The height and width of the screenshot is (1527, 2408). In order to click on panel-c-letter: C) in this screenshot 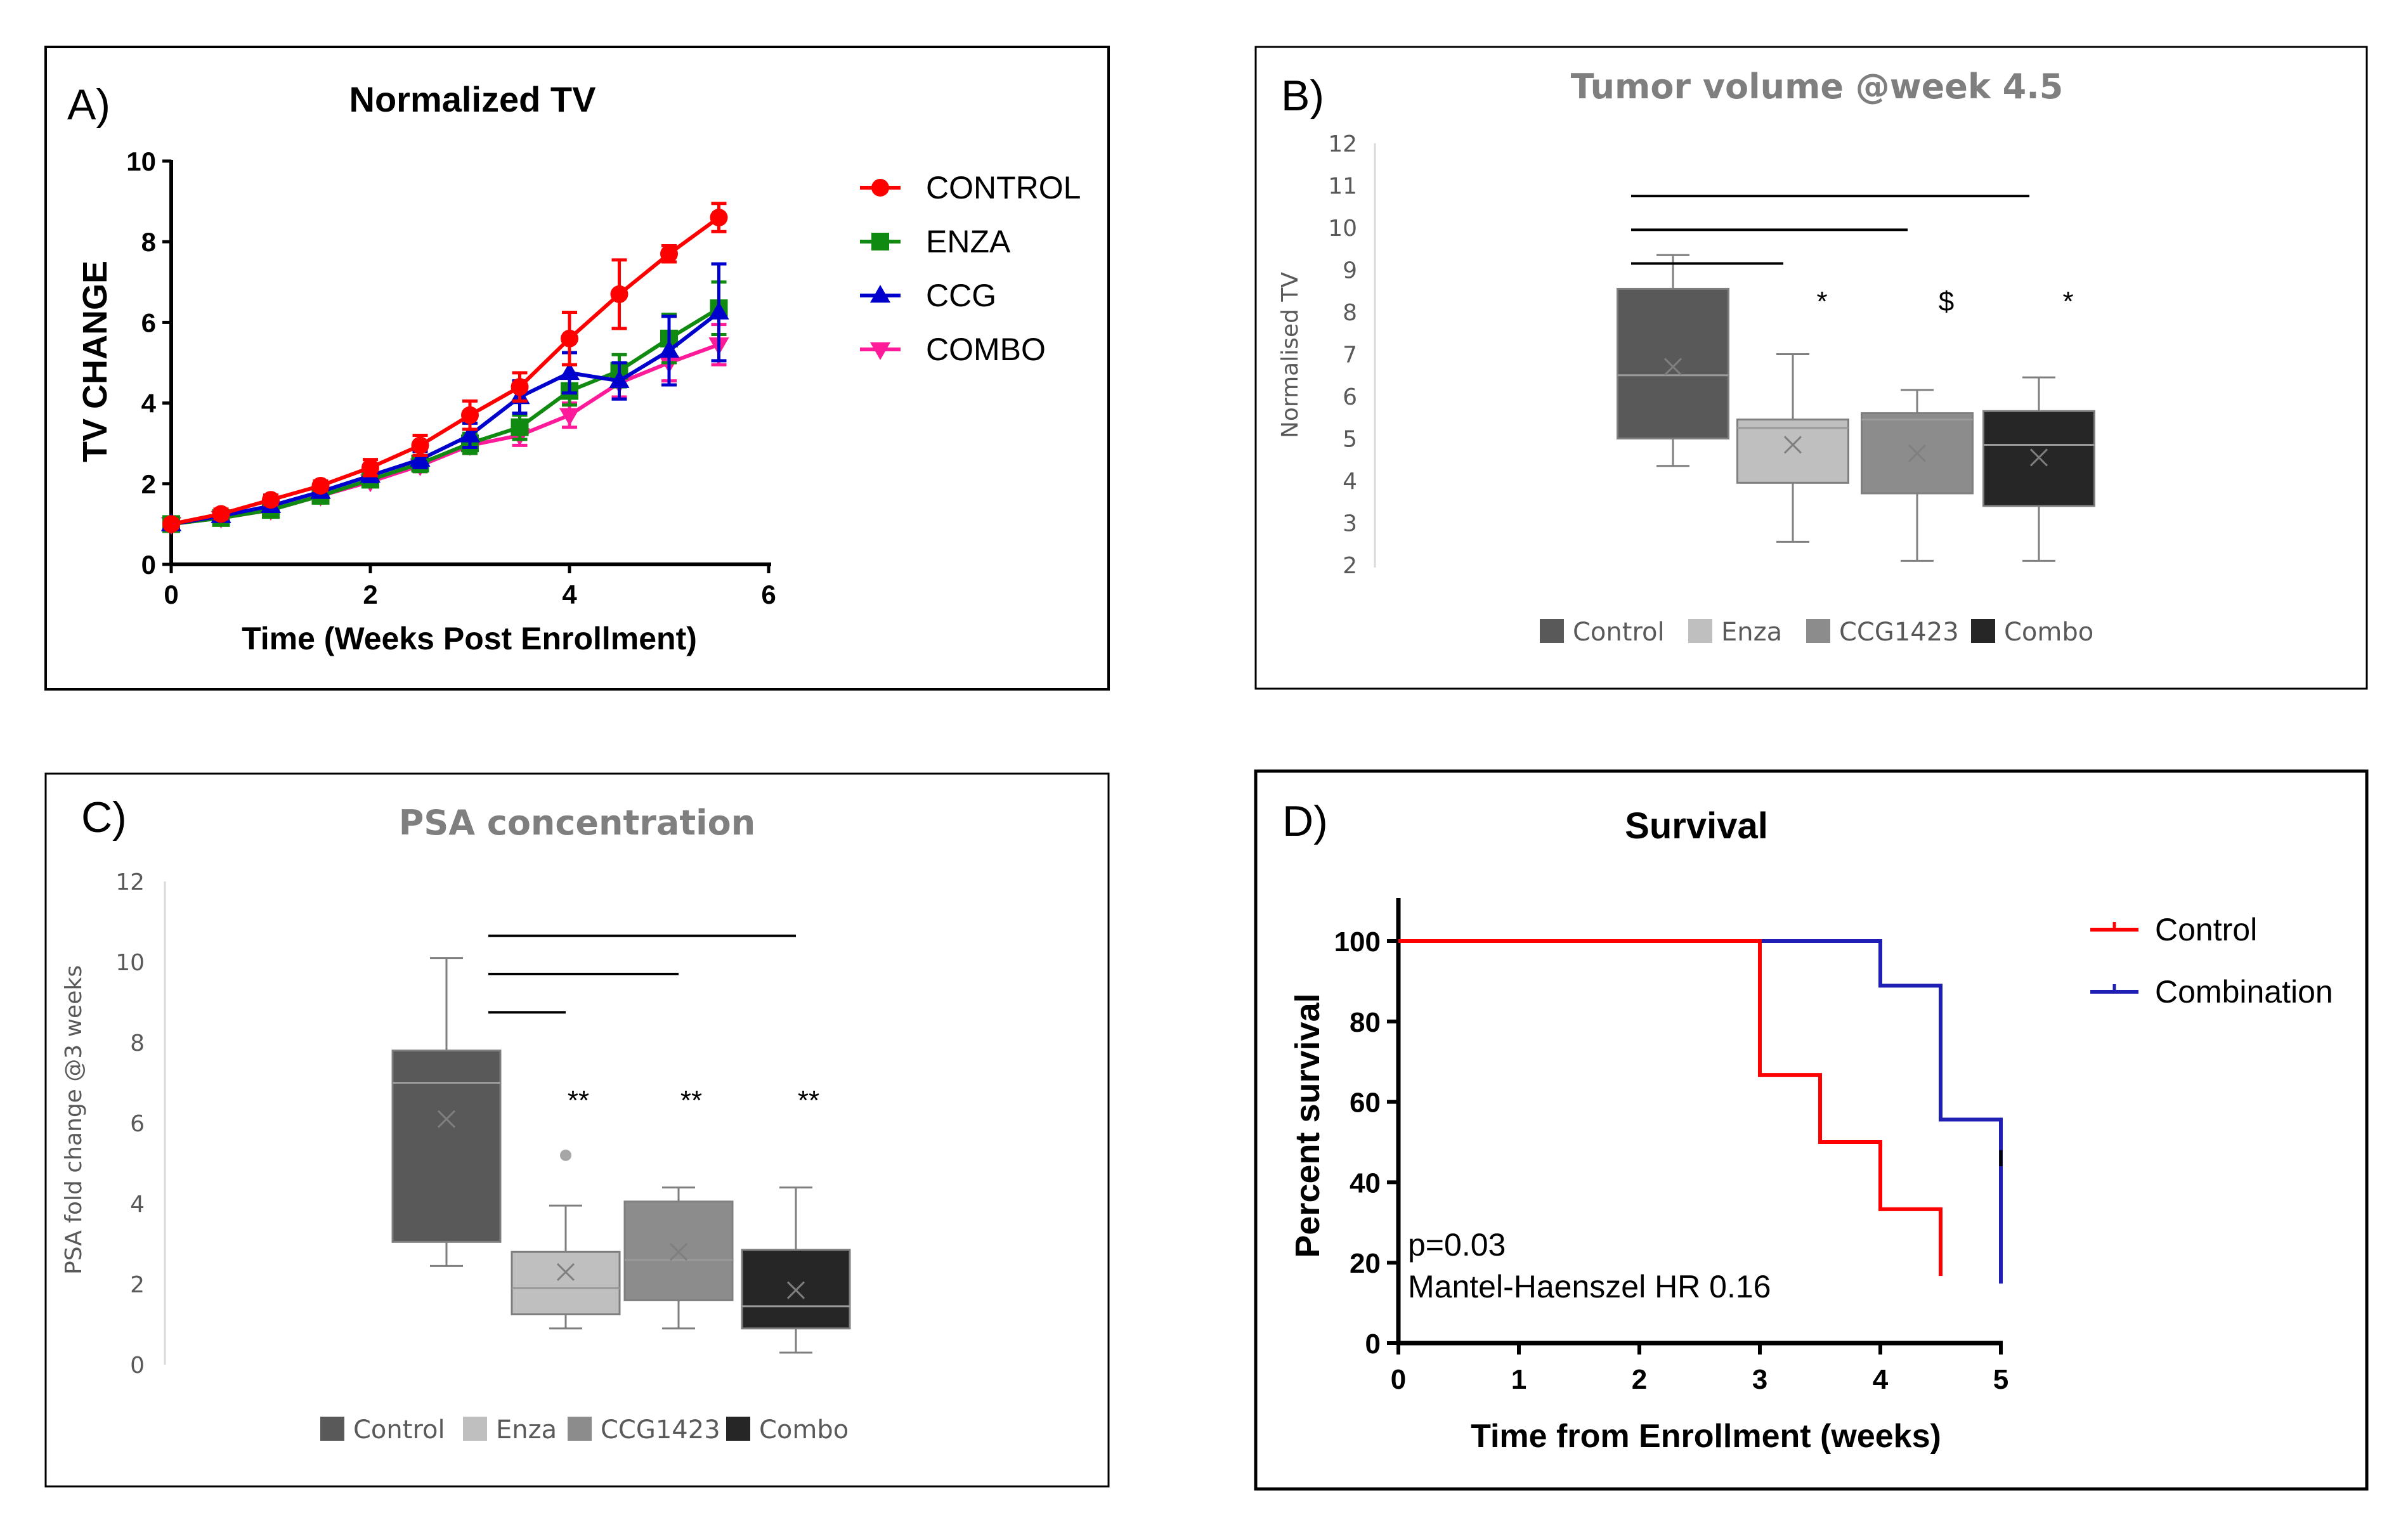, I will do `click(104, 817)`.